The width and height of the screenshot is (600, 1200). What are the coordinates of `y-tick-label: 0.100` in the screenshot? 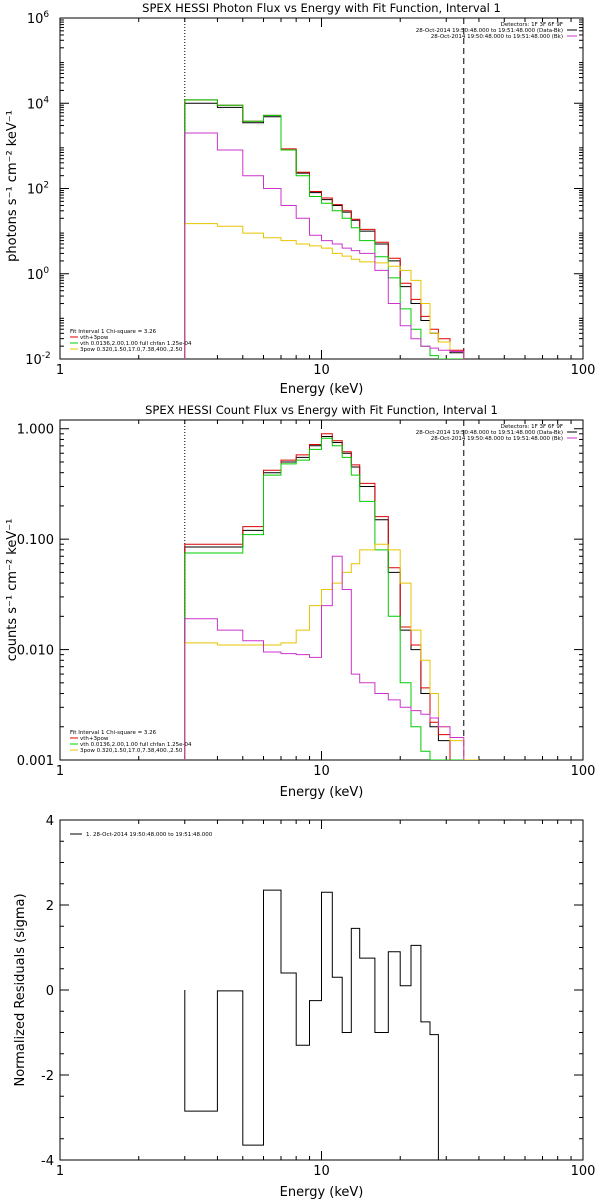 It's located at (35, 540).